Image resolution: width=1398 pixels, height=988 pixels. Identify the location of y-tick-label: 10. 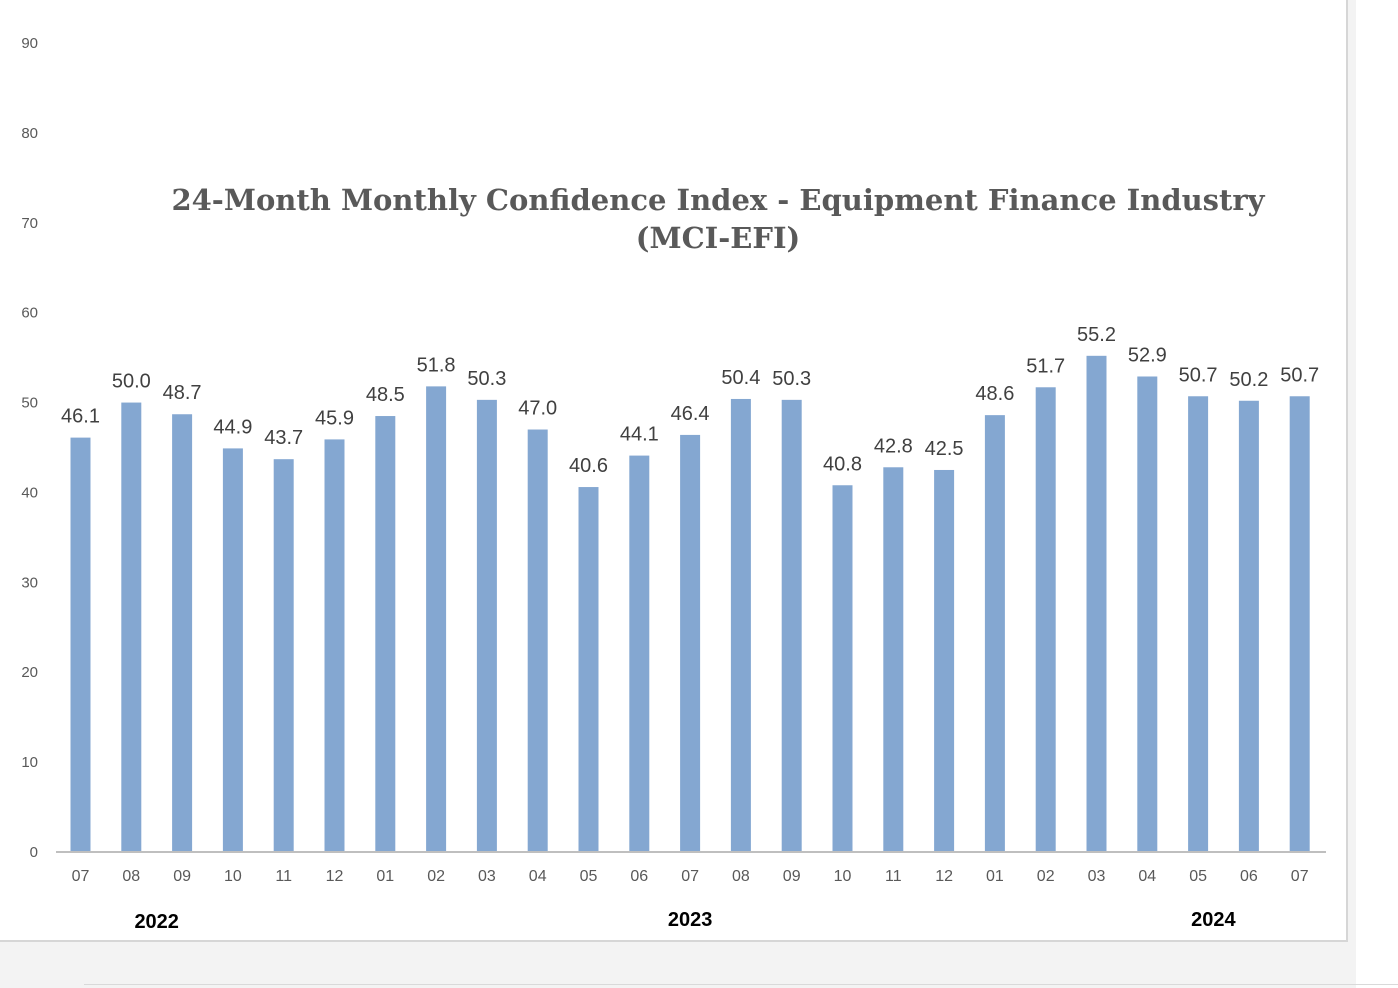
(29, 762).